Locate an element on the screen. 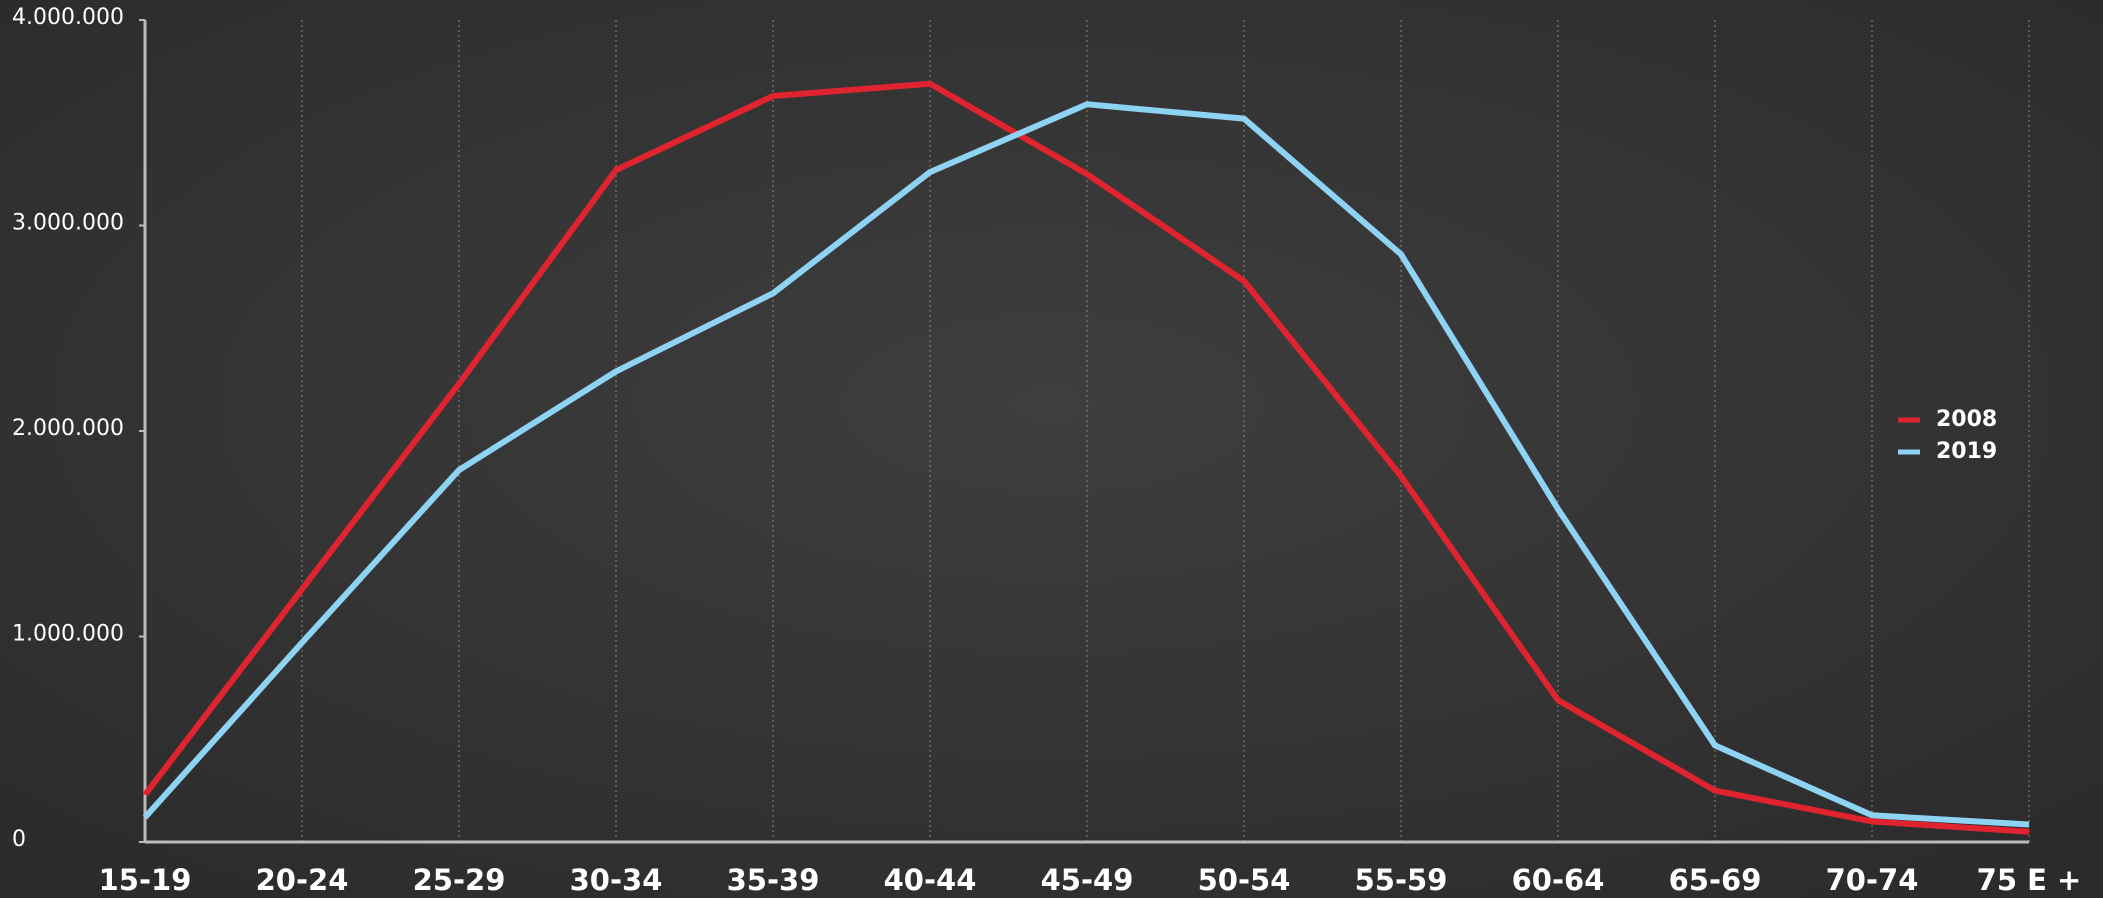 The image size is (2103, 898). legend-label: 2008 is located at coordinates (1966, 419).